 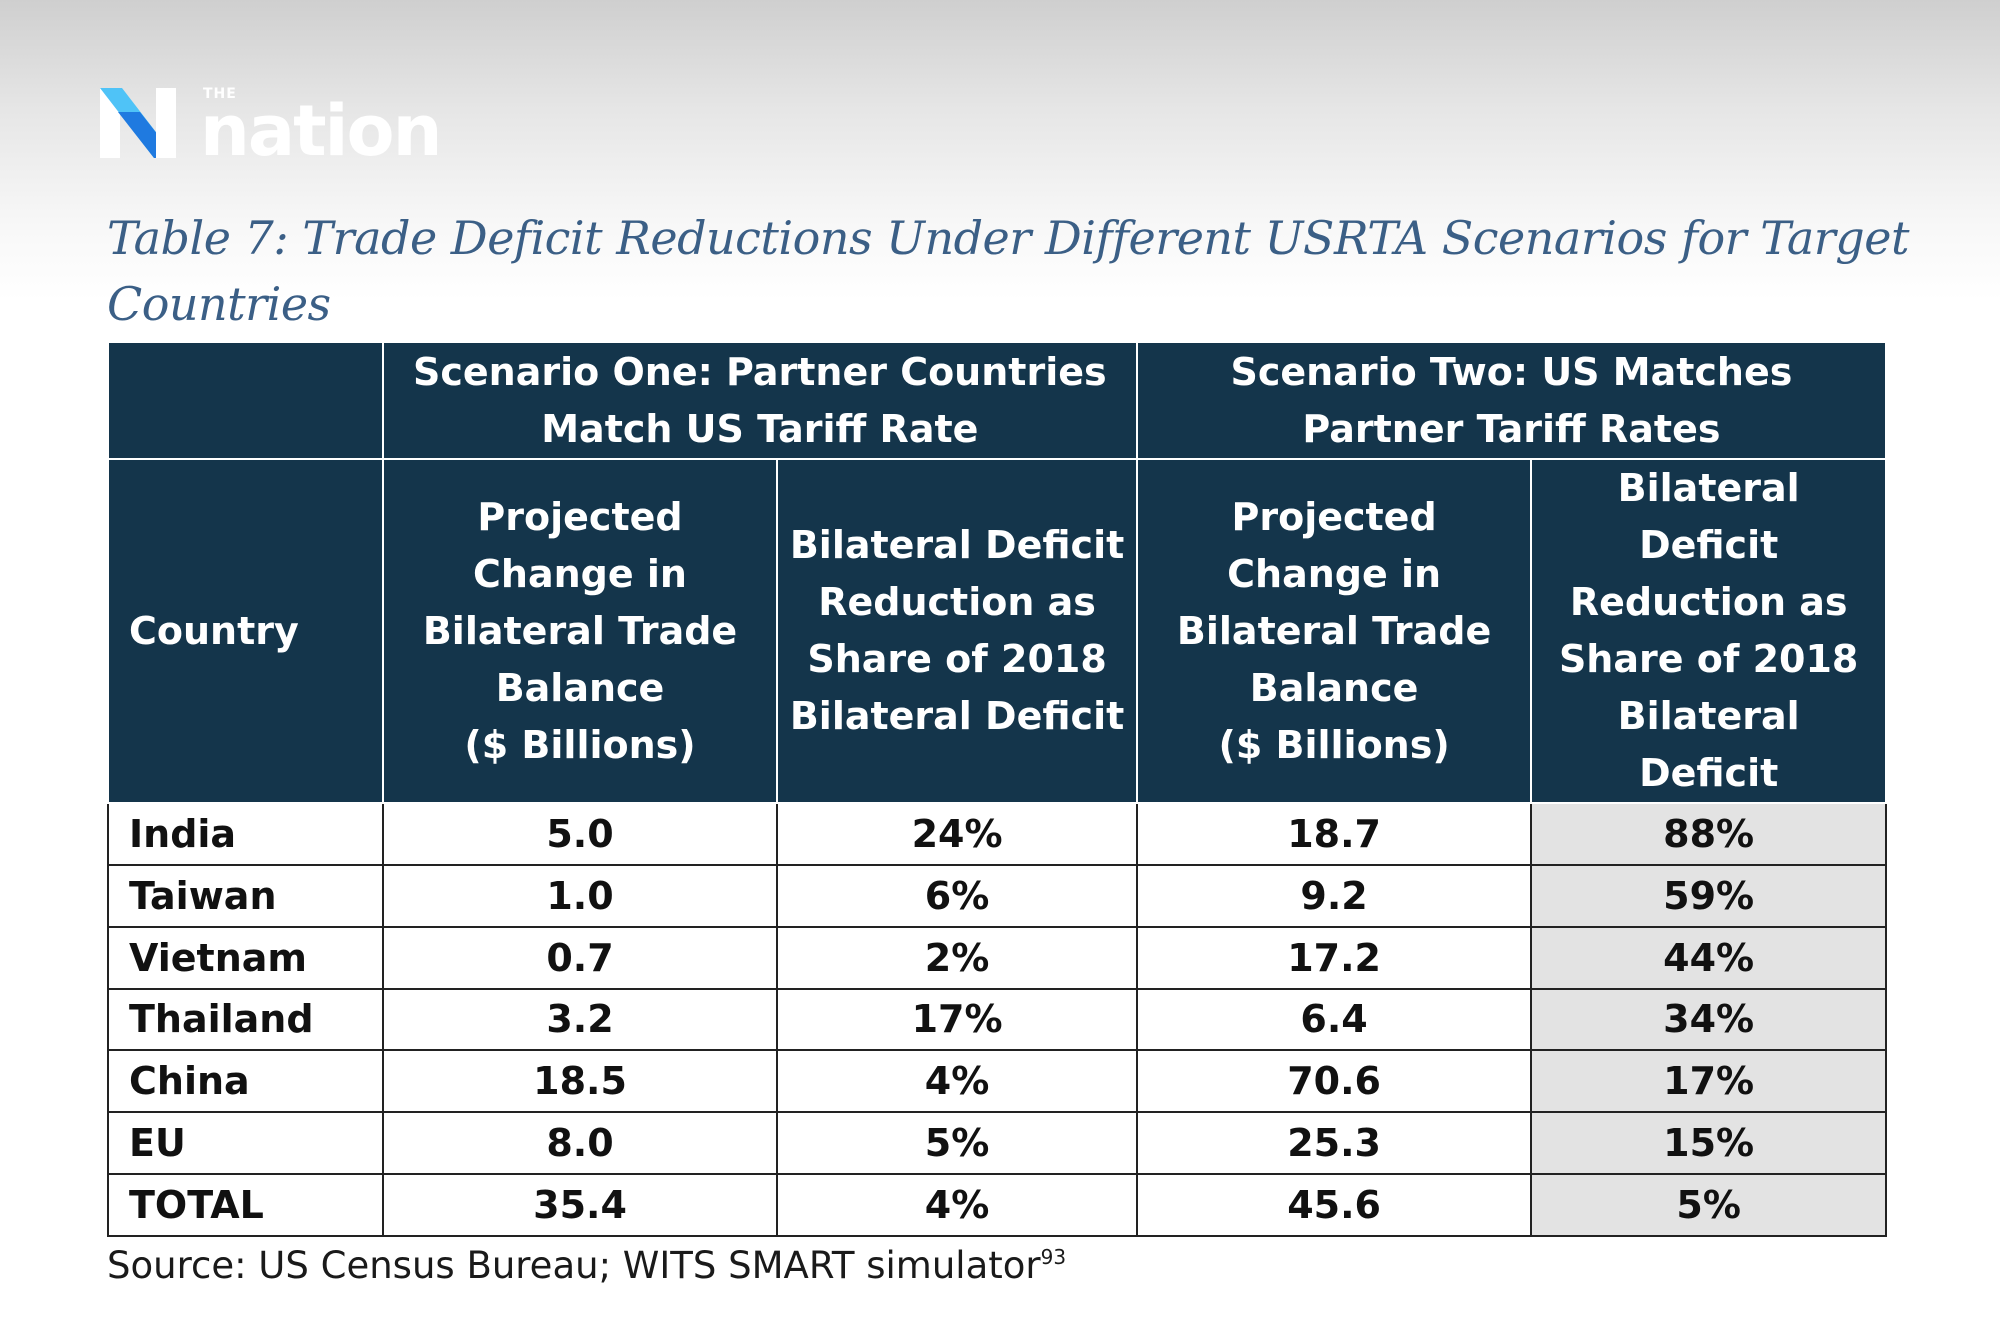 I want to click on country-cell: India, so click(x=245, y=834).